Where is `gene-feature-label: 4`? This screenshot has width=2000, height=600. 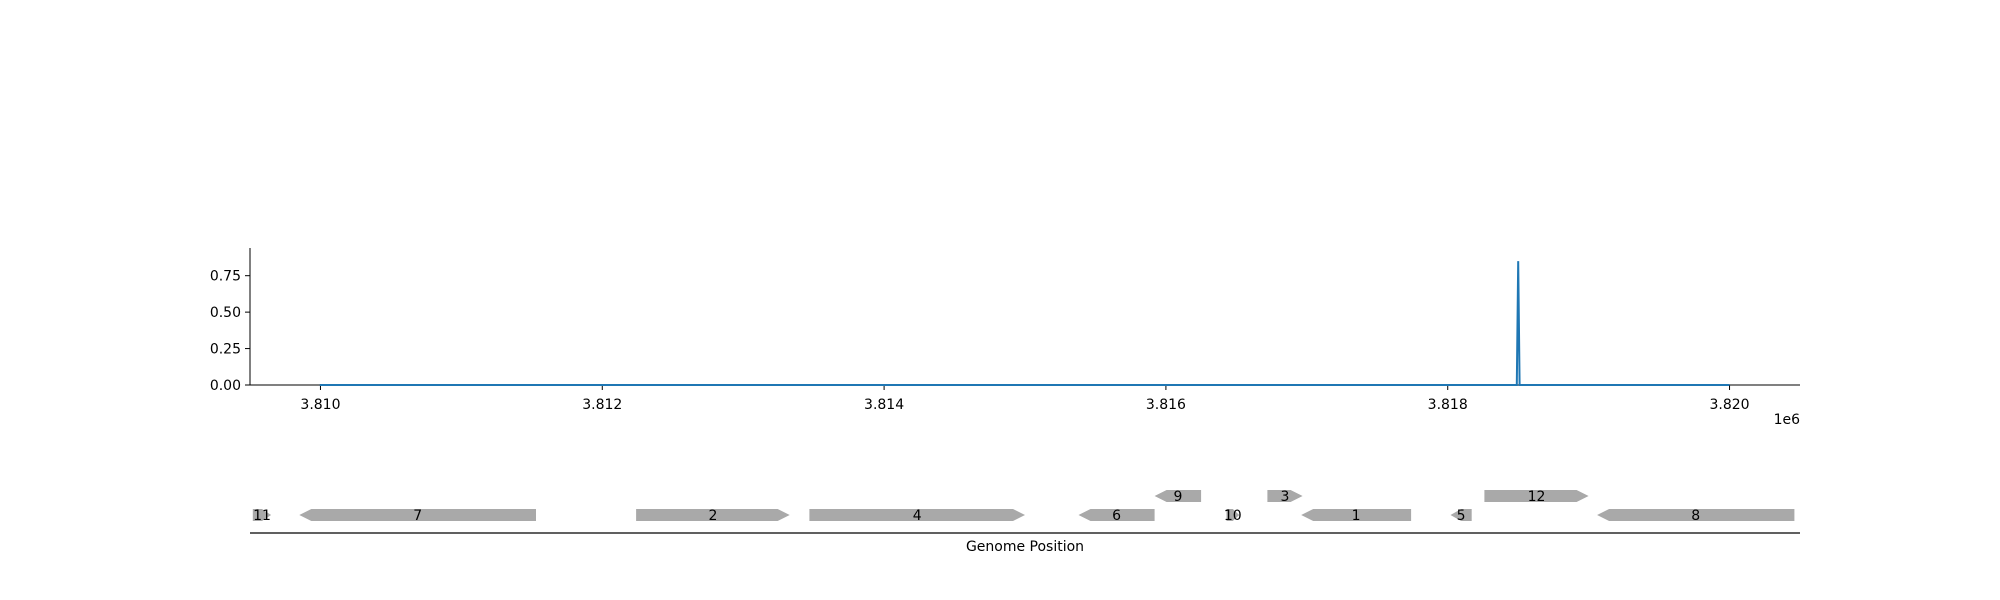 gene-feature-label: 4 is located at coordinates (917, 516).